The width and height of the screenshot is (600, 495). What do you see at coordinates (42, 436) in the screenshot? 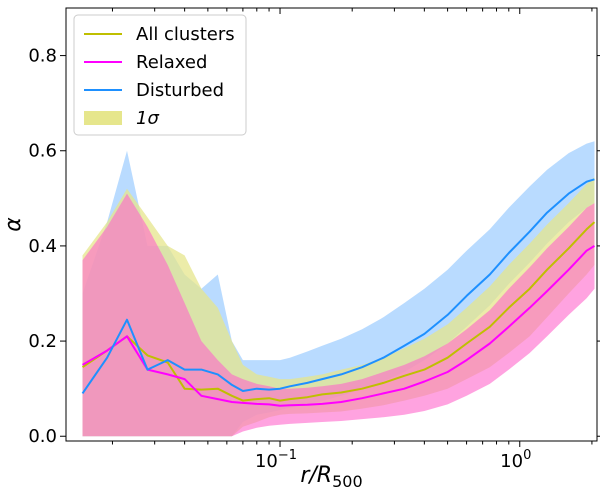
I see `y-tick-label: 0.0` at bounding box center [42, 436].